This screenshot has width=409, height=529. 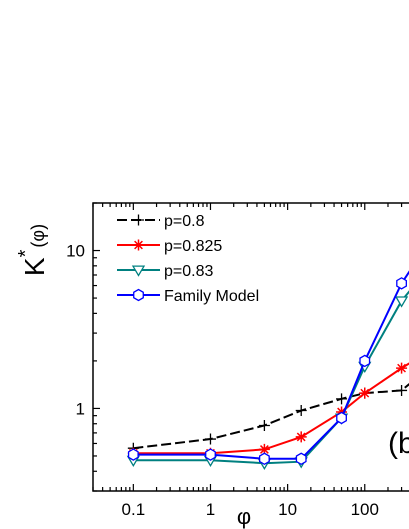 What do you see at coordinates (184, 221) in the screenshot?
I see `legend-label: p=0.8` at bounding box center [184, 221].